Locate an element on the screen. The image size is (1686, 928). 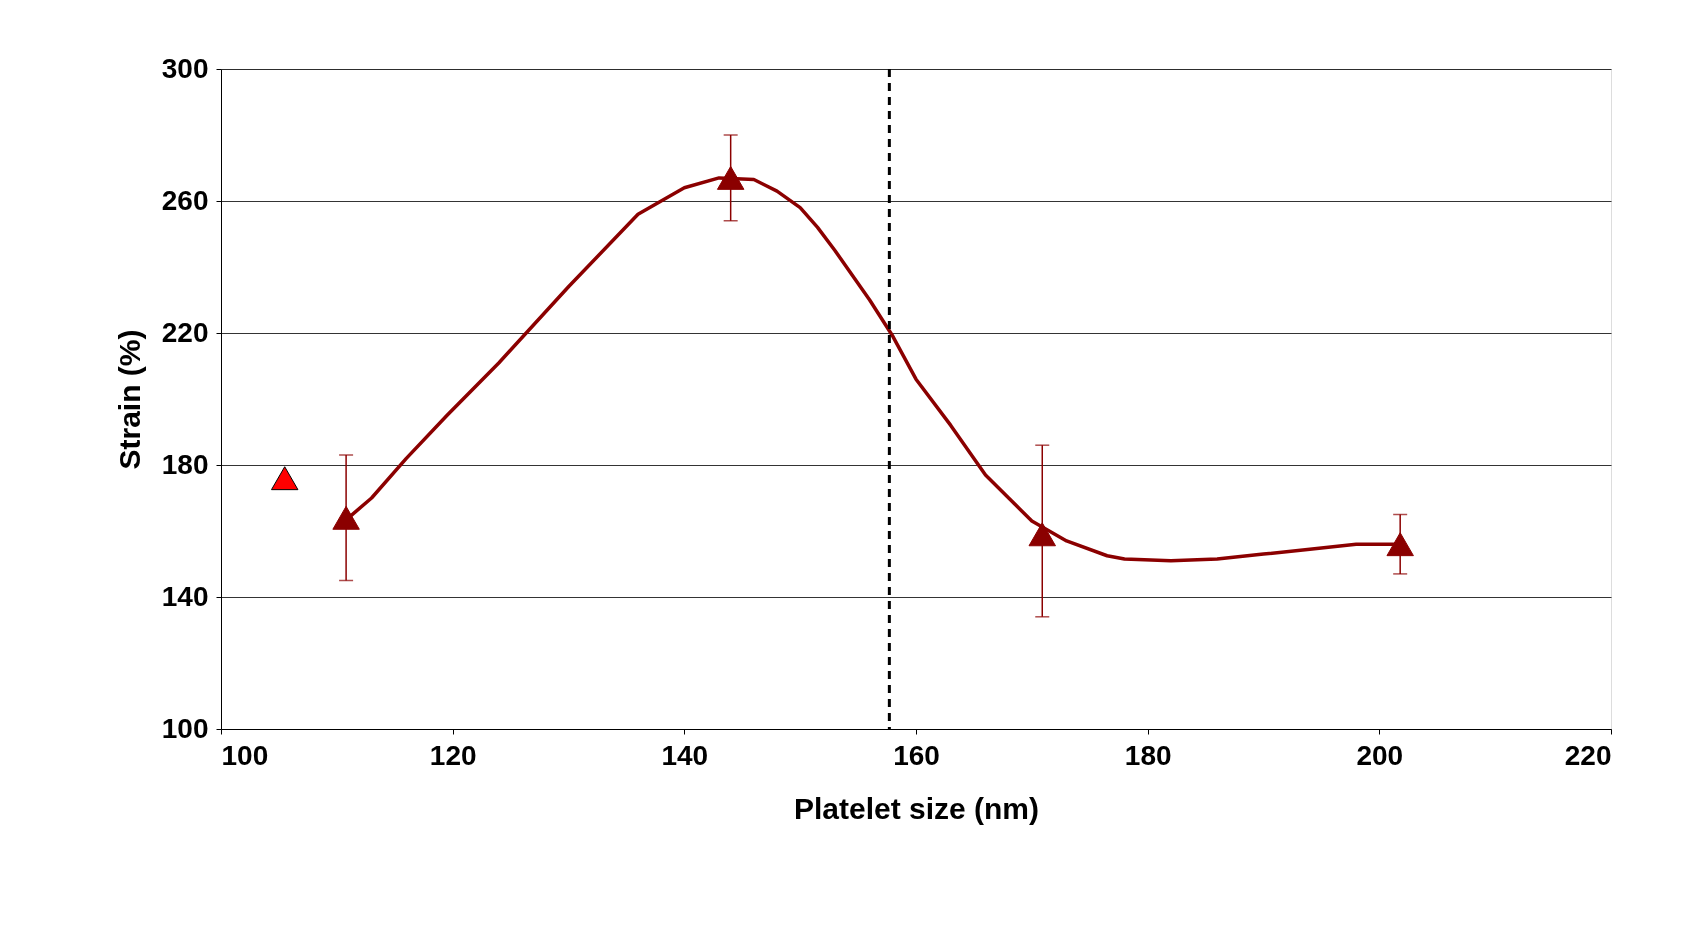
x-tick-label: 160 is located at coordinates (916, 755).